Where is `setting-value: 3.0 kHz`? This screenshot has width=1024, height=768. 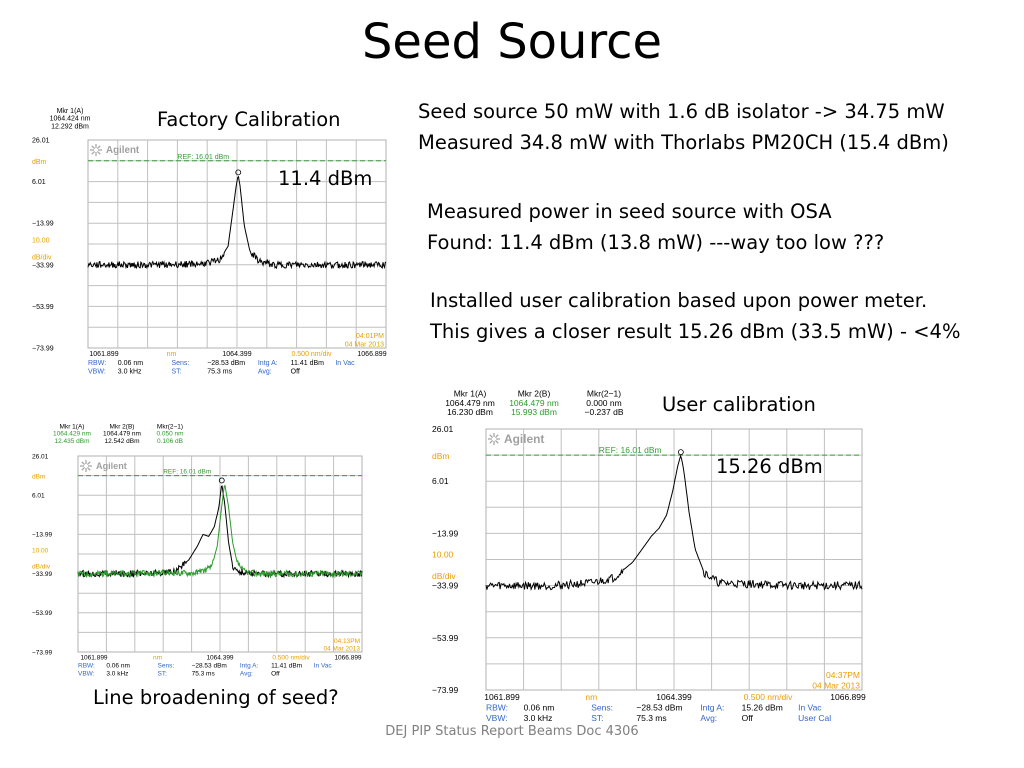
setting-value: 3.0 kHz is located at coordinates (117, 674).